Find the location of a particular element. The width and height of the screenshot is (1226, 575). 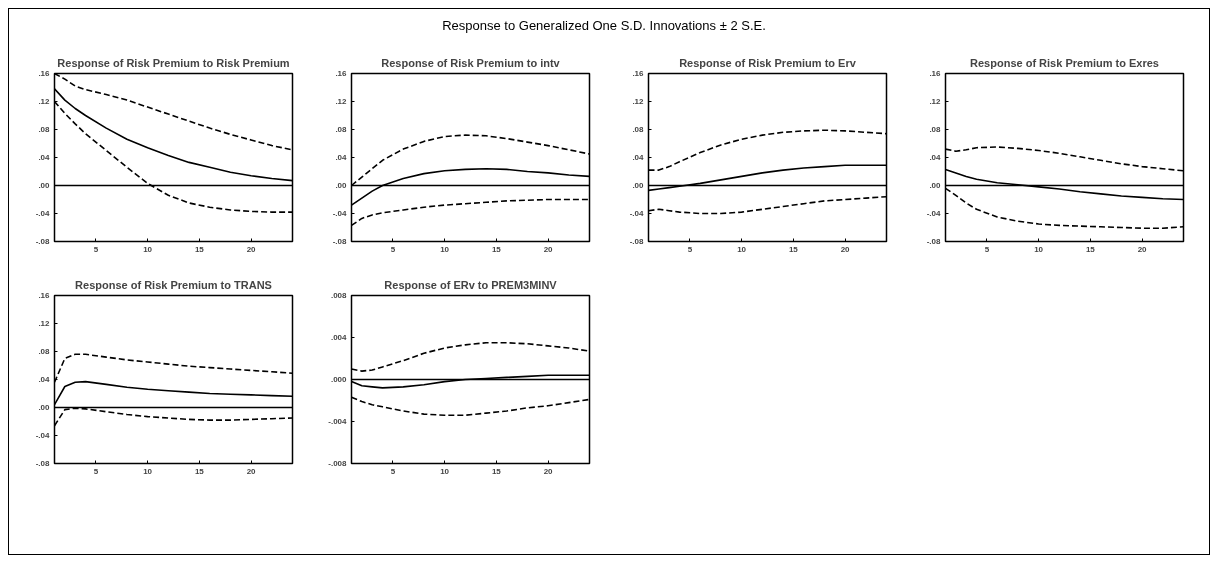

y-tick-label: -.004 is located at coordinates (338, 421).